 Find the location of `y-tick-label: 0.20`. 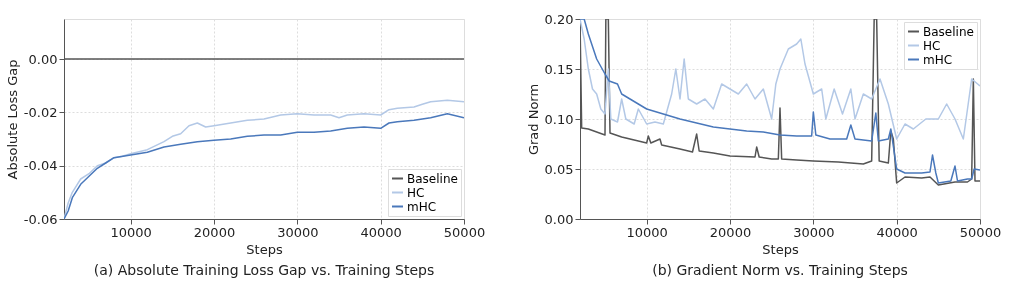

y-tick-label: 0.20 is located at coordinates (559, 19).